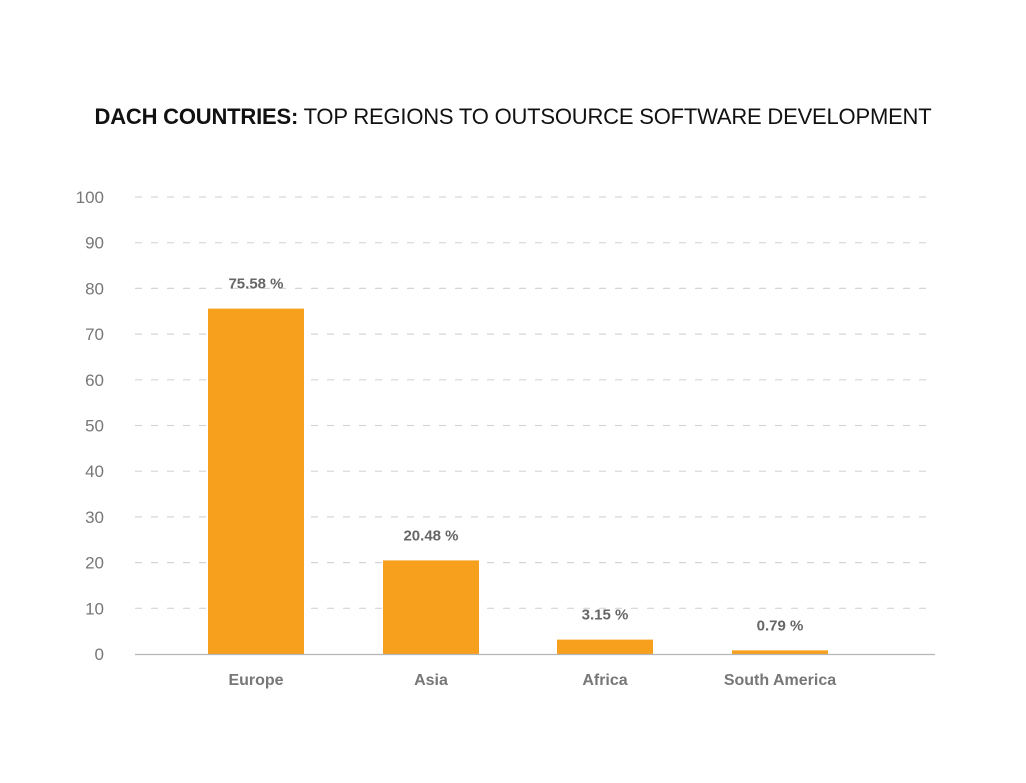 The image size is (1026, 783). Describe the element at coordinates (431, 680) in the screenshot. I see `x-tick-label: Asia` at that location.